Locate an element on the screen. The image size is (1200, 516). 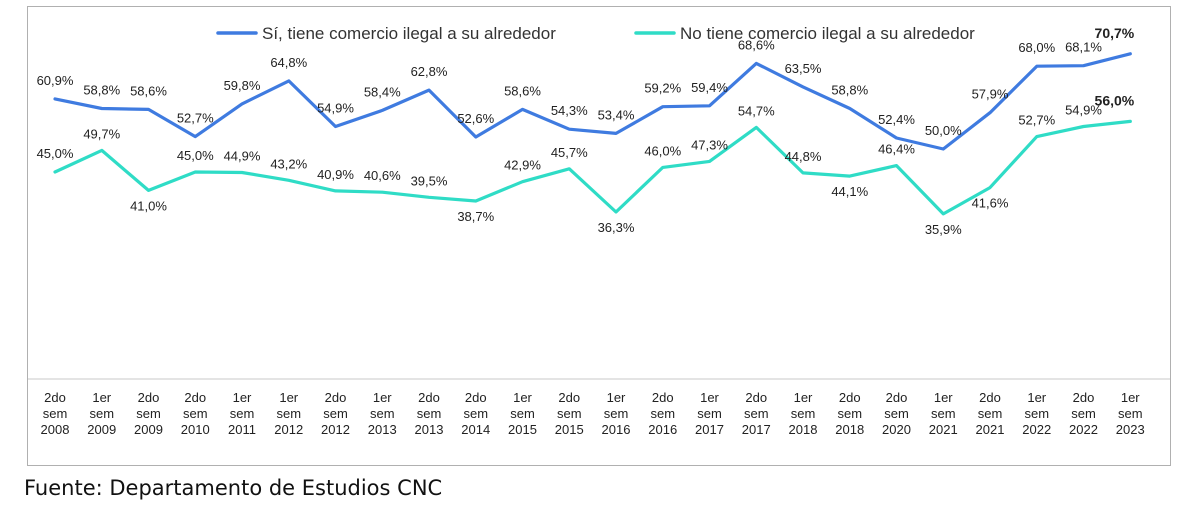
data-label-series1: 68,6% is located at coordinates (756, 44).